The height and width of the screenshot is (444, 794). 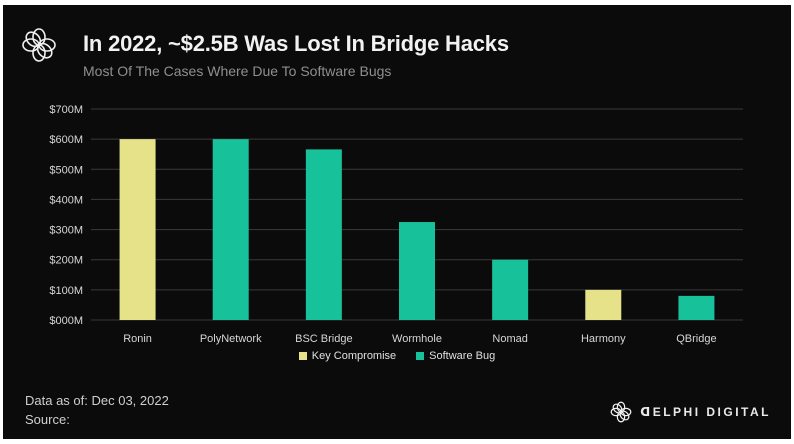 I want to click on chart-legend: Key Compromise Software Bug, so click(x=397, y=356).